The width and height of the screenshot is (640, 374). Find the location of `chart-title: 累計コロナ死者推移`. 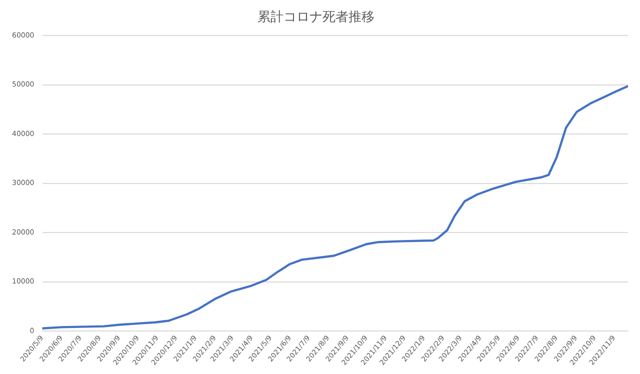

chart-title: 累計コロナ死者推移 is located at coordinates (316, 18).